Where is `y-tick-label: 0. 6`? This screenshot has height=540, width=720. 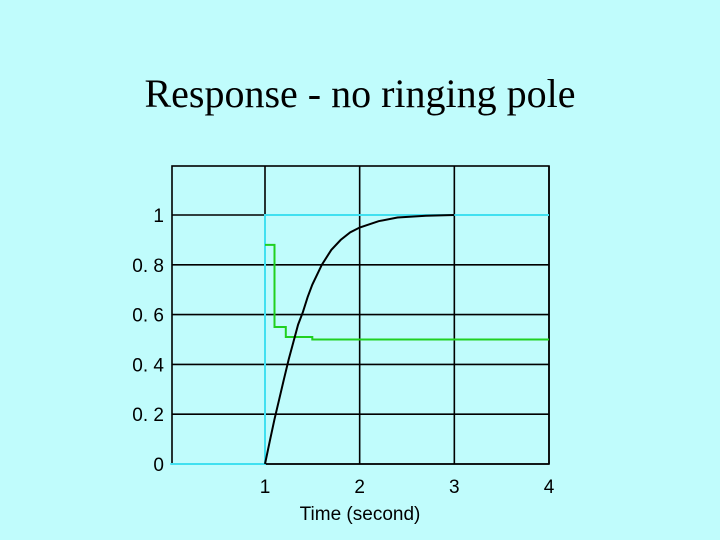 y-tick-label: 0. 6 is located at coordinates (148, 316).